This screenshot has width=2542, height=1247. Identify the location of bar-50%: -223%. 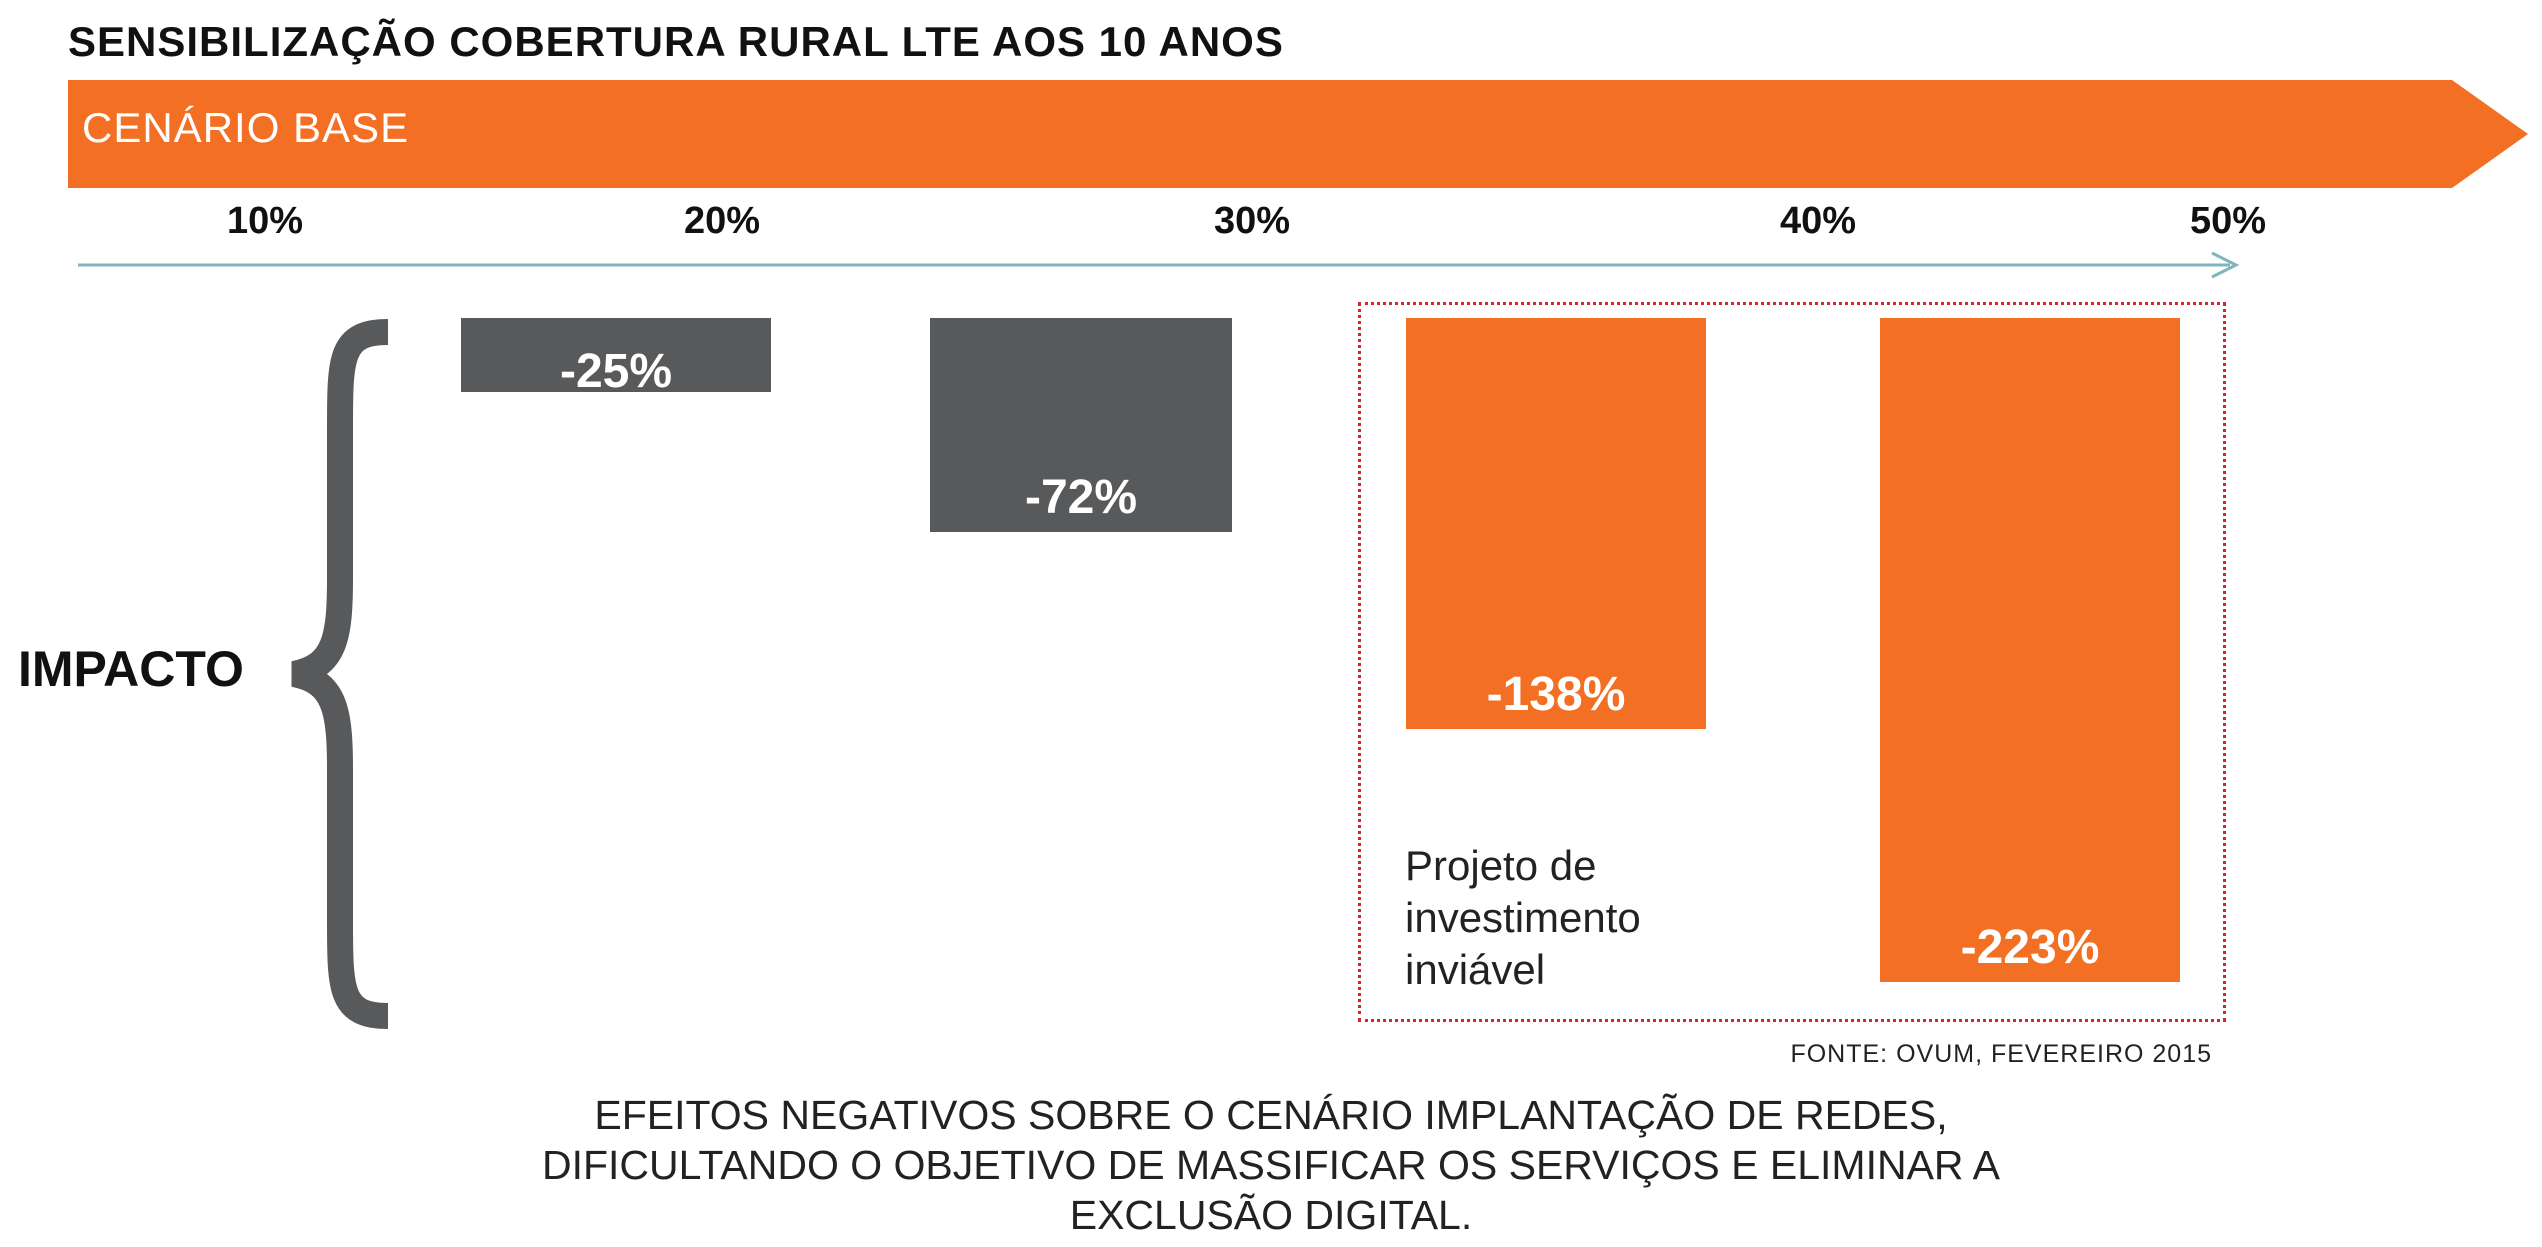
(2030, 650).